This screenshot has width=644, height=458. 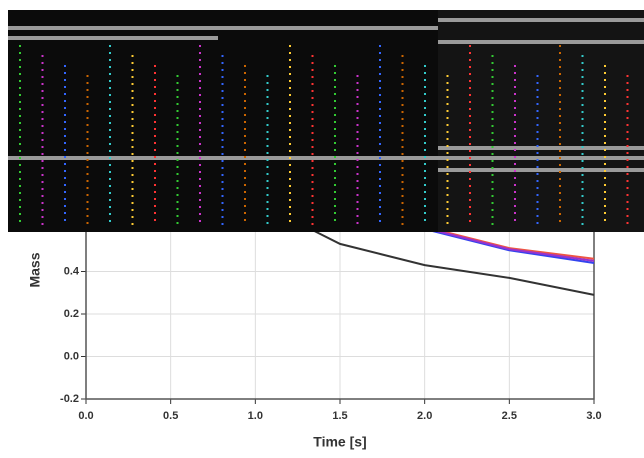 I want to click on x-tick-label: 1.0, so click(x=255, y=416).